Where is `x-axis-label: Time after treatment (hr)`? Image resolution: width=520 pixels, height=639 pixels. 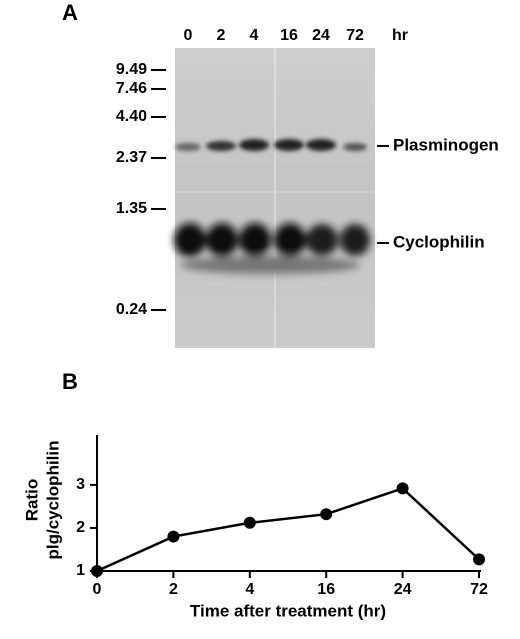
x-axis-label: Time after treatment (hr) is located at coordinates (288, 610).